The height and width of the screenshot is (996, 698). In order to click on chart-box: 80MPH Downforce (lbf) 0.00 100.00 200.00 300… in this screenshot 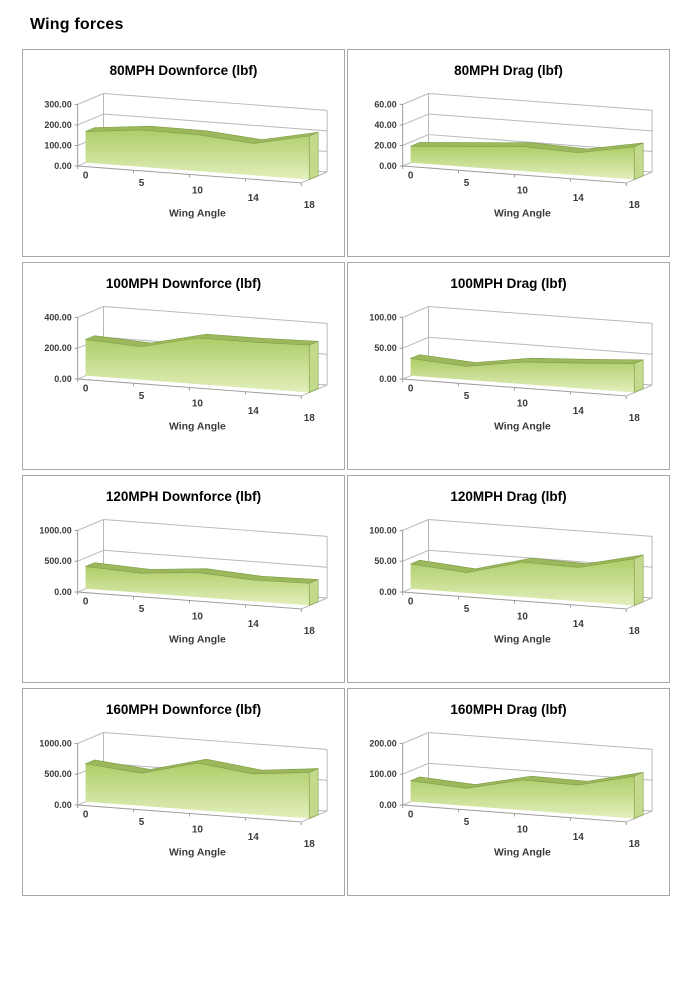, I will do `click(183, 153)`.